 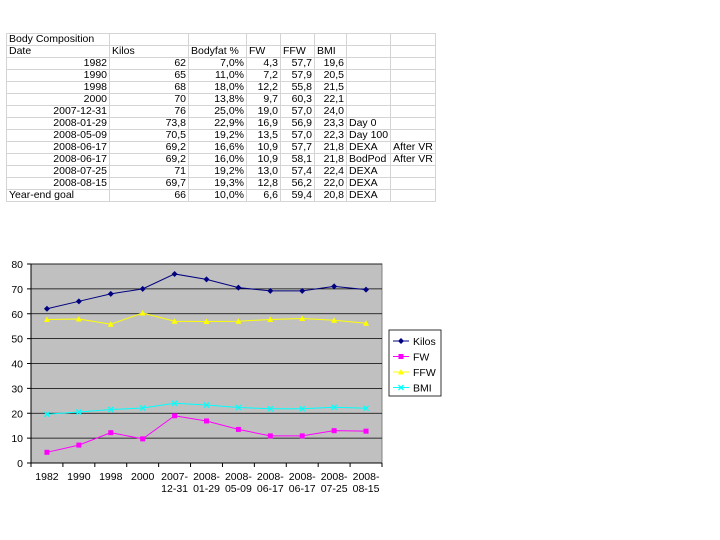 I want to click on table-cell: 69,7, so click(x=149, y=183).